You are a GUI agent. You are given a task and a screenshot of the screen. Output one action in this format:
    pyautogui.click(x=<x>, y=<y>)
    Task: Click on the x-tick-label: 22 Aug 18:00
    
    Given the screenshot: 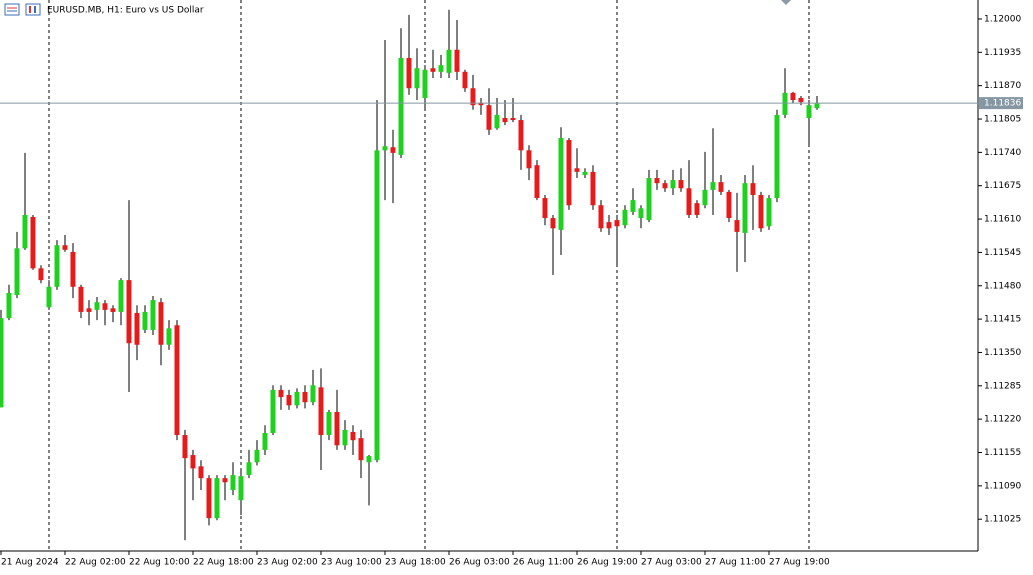 What is the action you would take?
    pyautogui.click(x=223, y=563)
    